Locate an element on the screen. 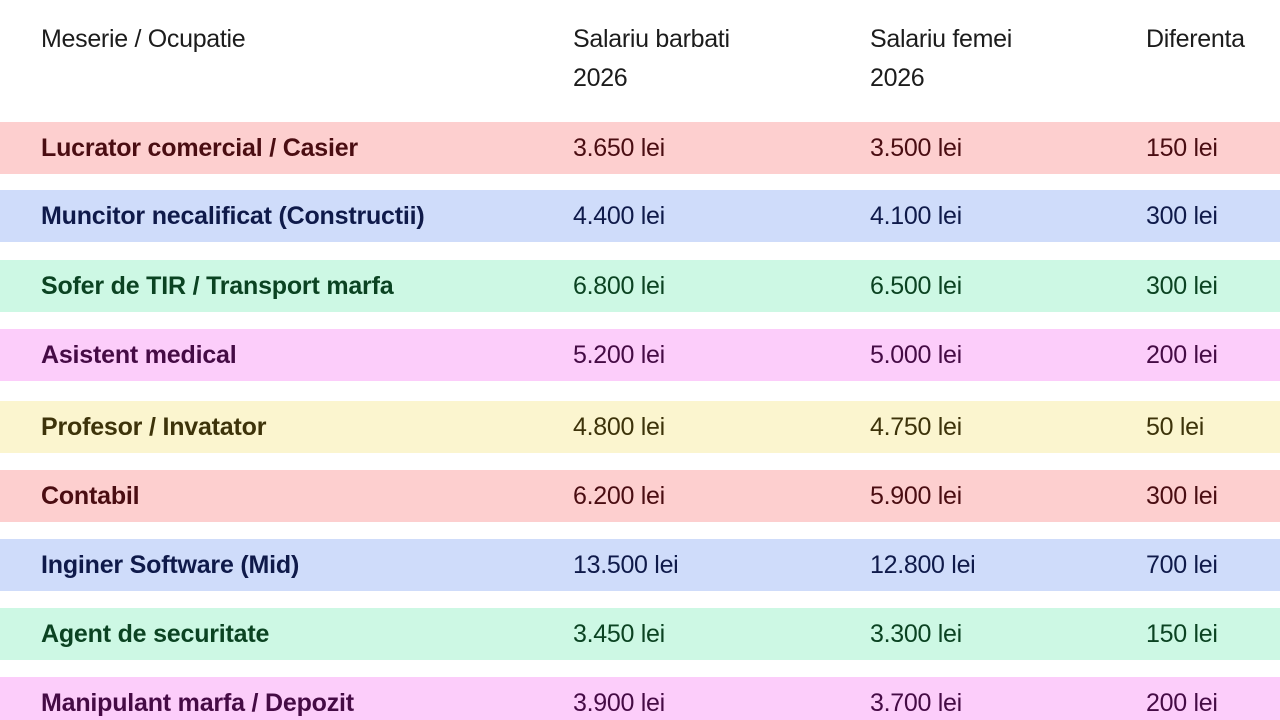 The width and height of the screenshot is (1280, 720). occupation-cell: Inginer Software (Mid) is located at coordinates (170, 565).